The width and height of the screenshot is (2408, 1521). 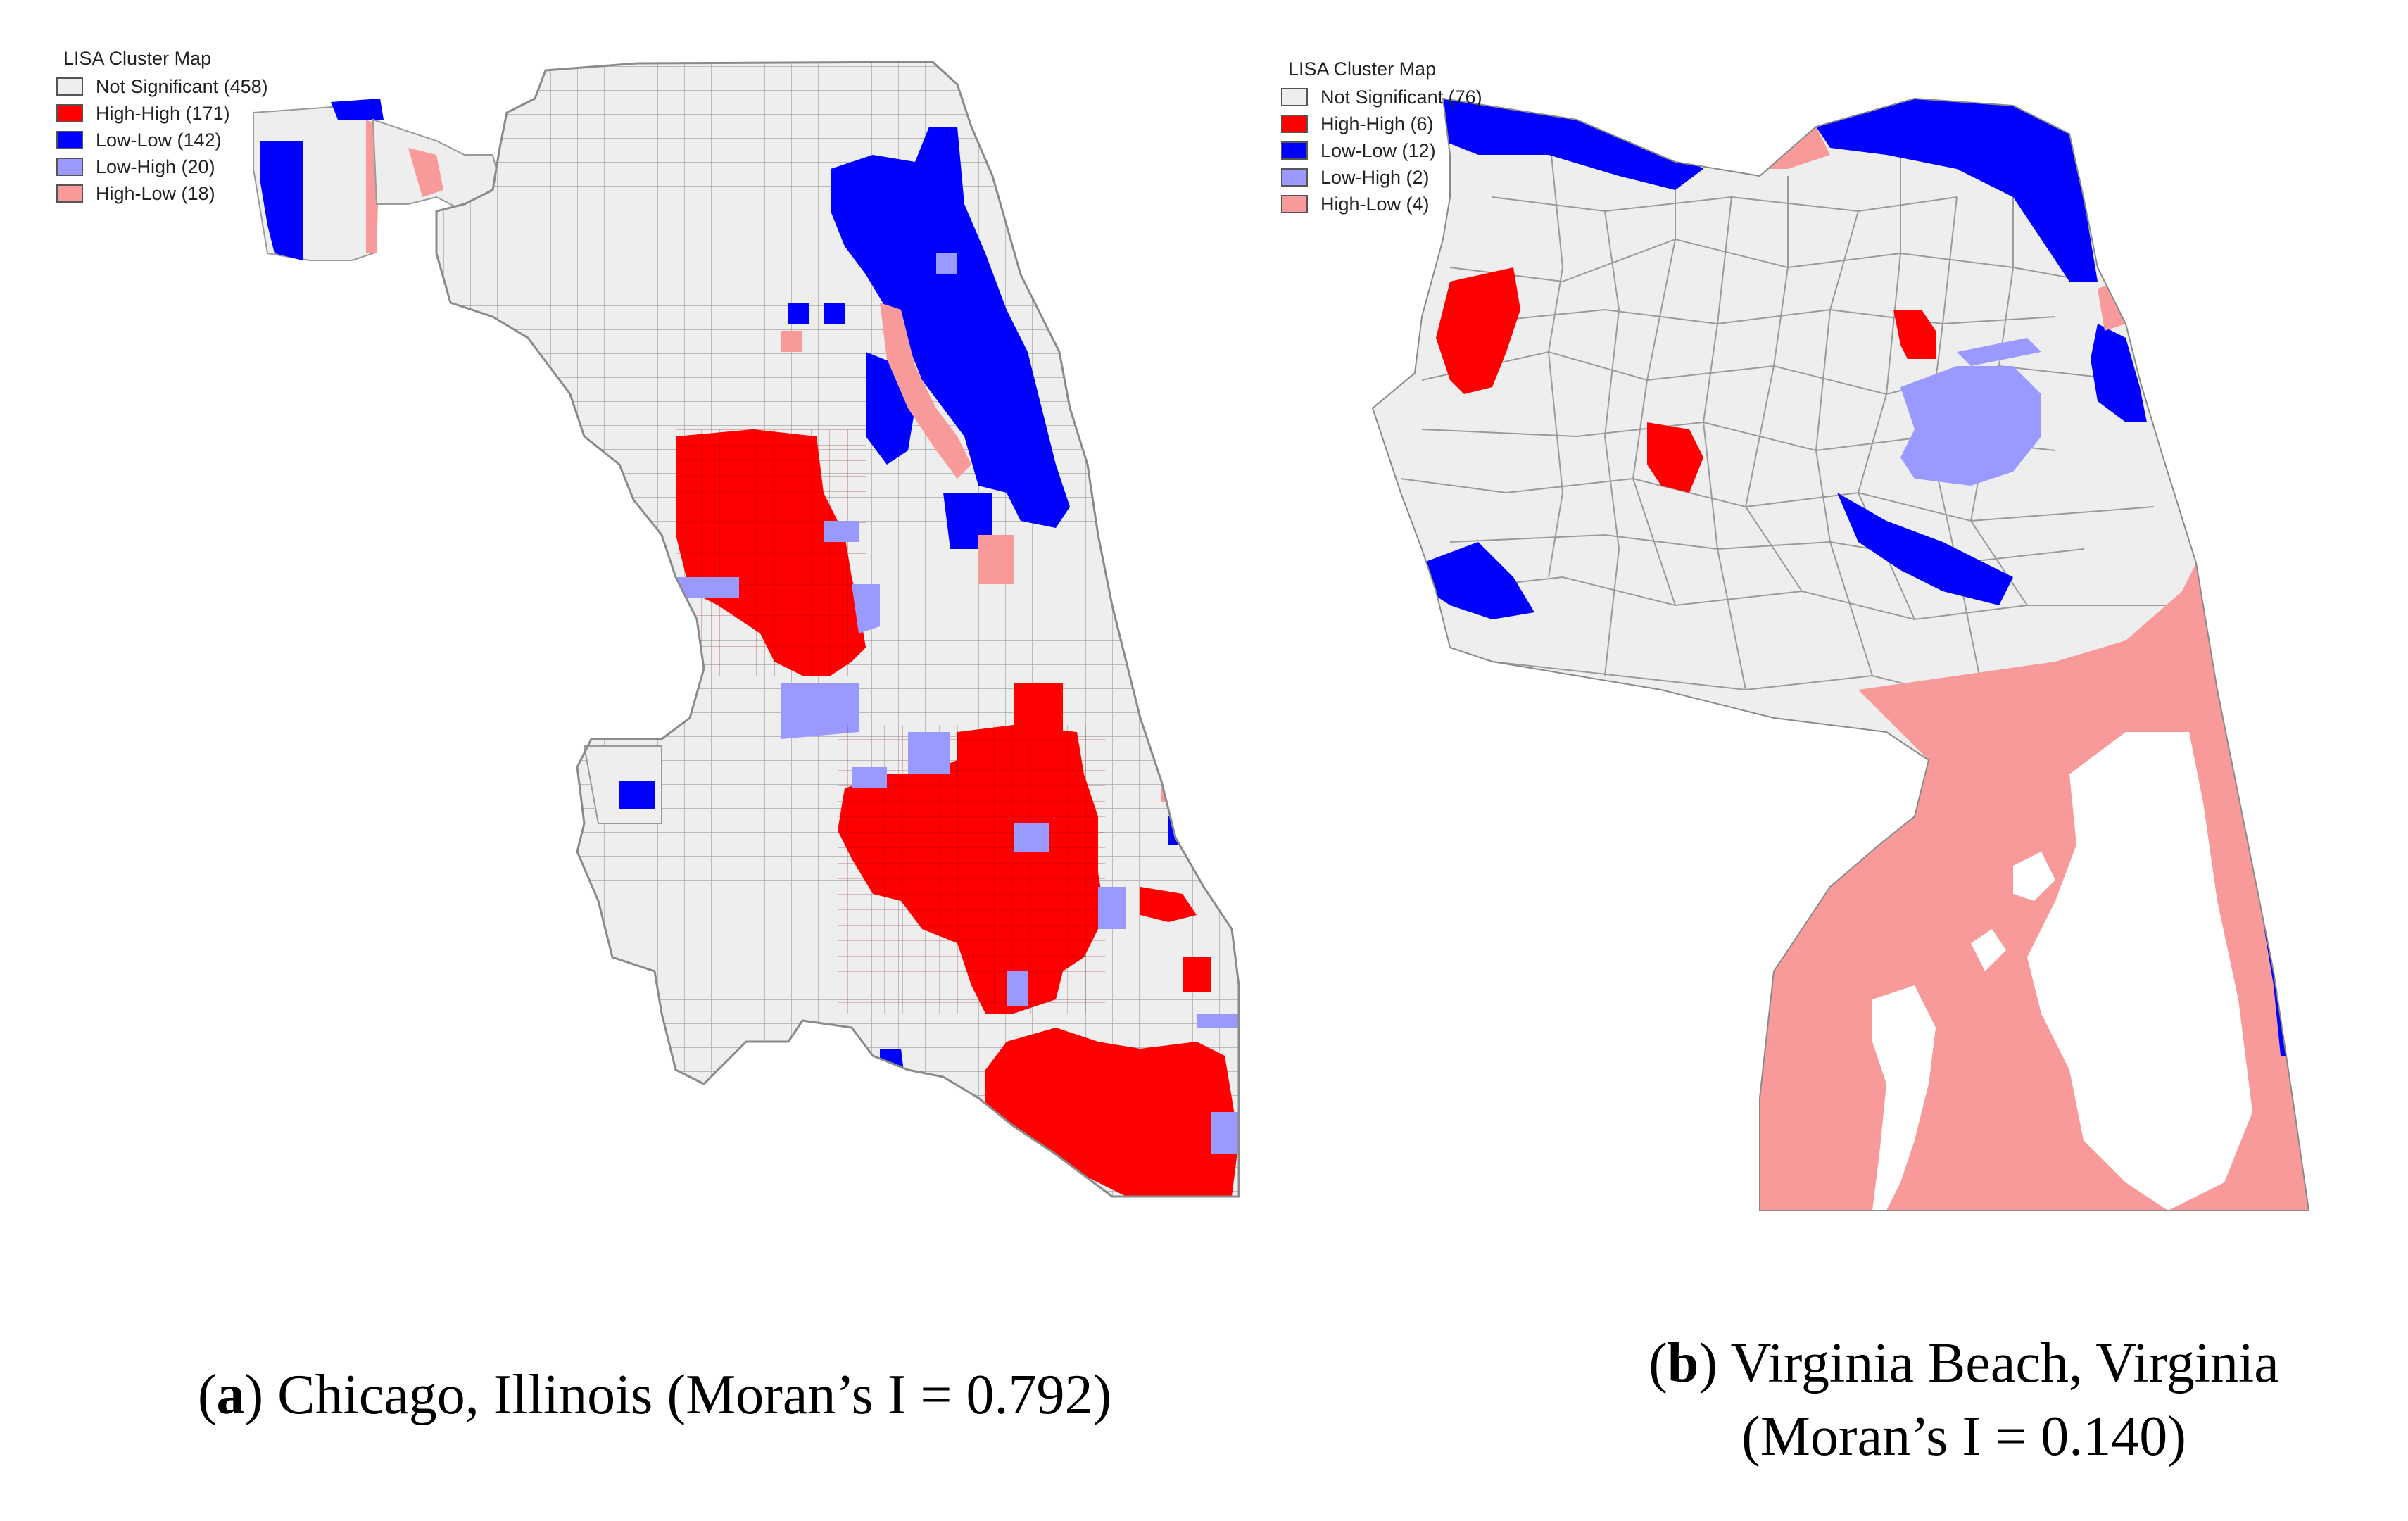 What do you see at coordinates (1970, 426) in the screenshot?
I see `vb-low-high-big` at bounding box center [1970, 426].